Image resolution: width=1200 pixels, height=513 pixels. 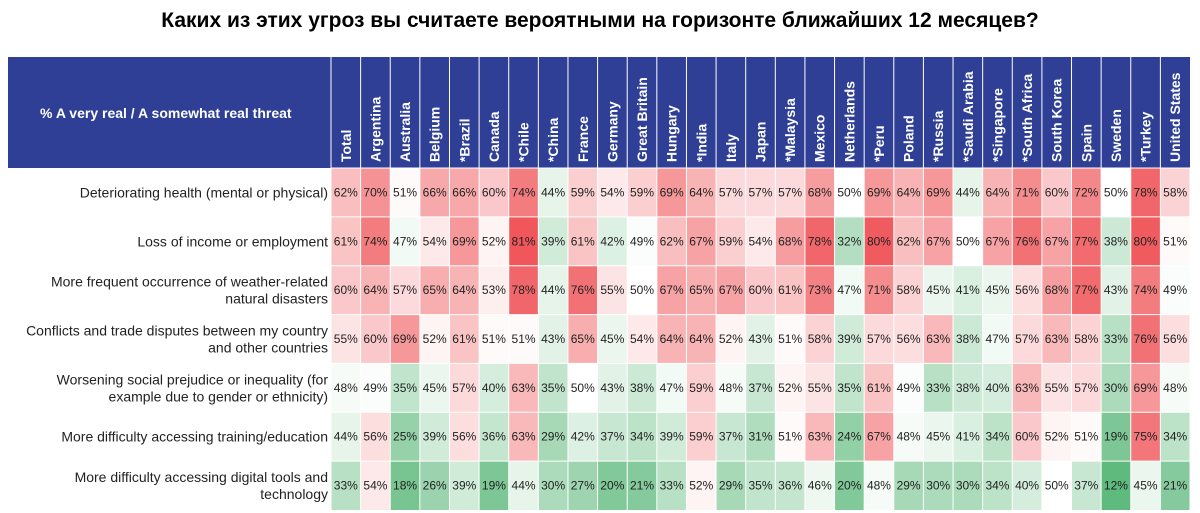 I want to click on cell-value-label: 21%, so click(x=642, y=486).